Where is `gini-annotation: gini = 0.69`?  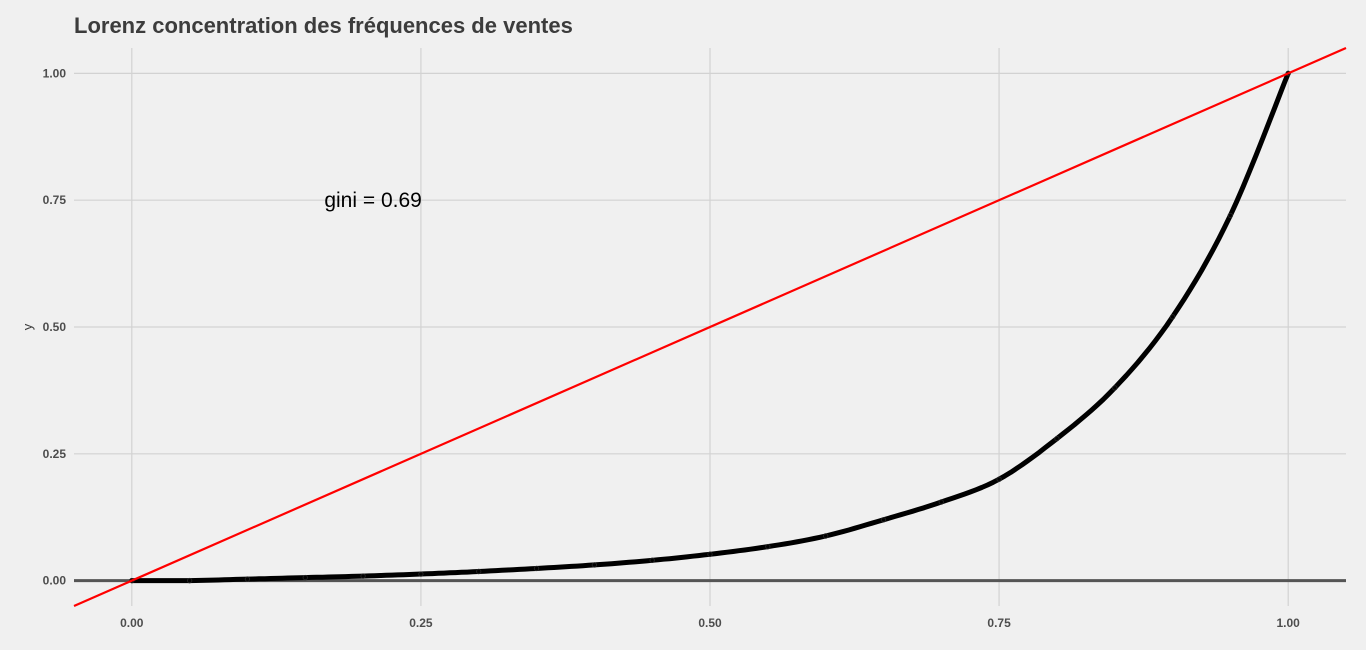 gini-annotation: gini = 0.69 is located at coordinates (373, 200).